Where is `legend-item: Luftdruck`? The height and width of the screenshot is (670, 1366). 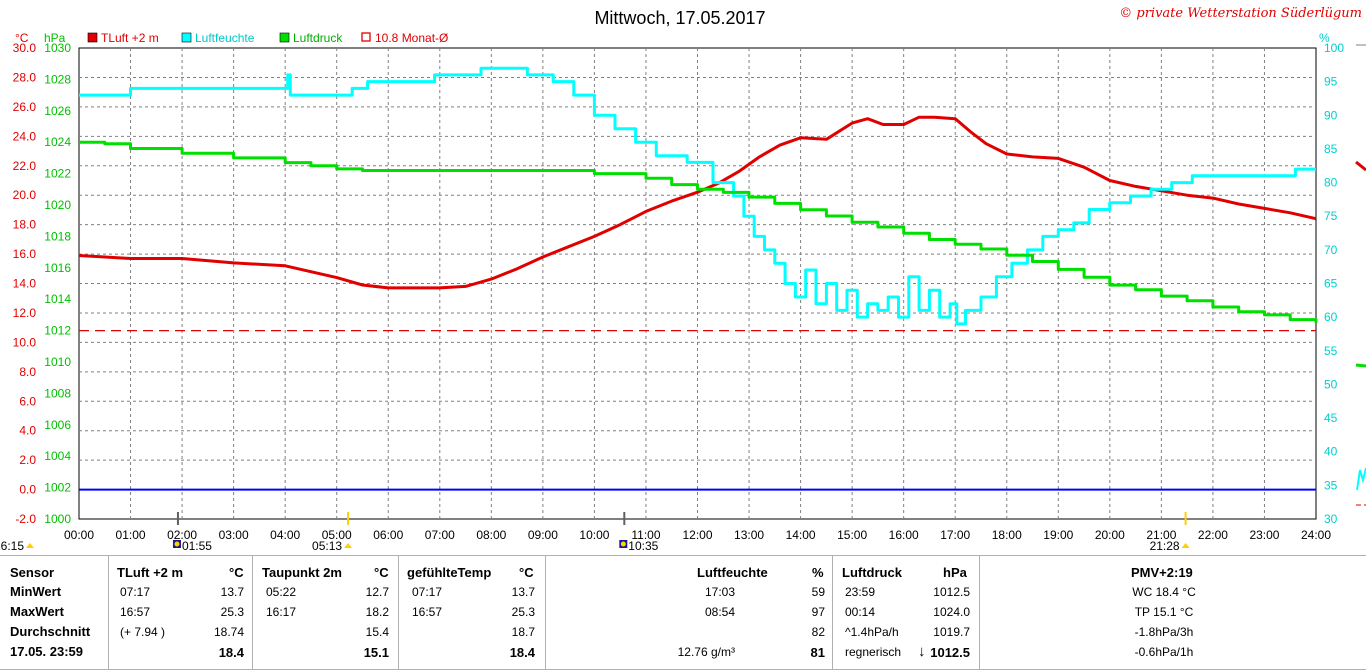 legend-item: Luftdruck is located at coordinates (311, 38).